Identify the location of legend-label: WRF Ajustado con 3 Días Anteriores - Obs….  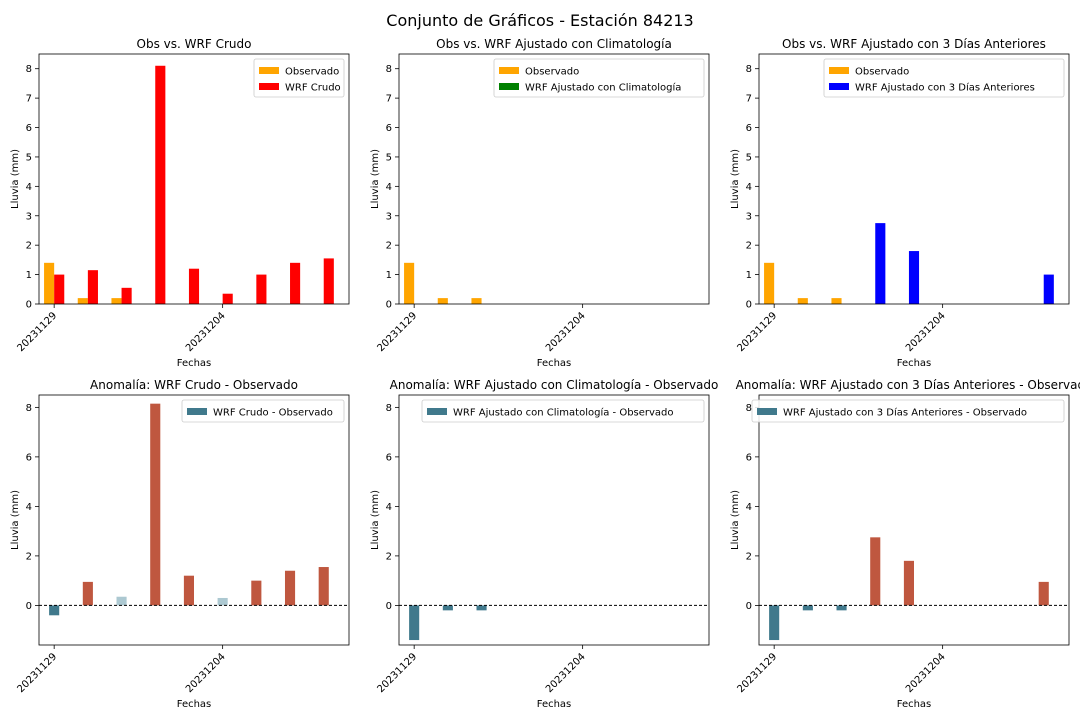
(905, 413).